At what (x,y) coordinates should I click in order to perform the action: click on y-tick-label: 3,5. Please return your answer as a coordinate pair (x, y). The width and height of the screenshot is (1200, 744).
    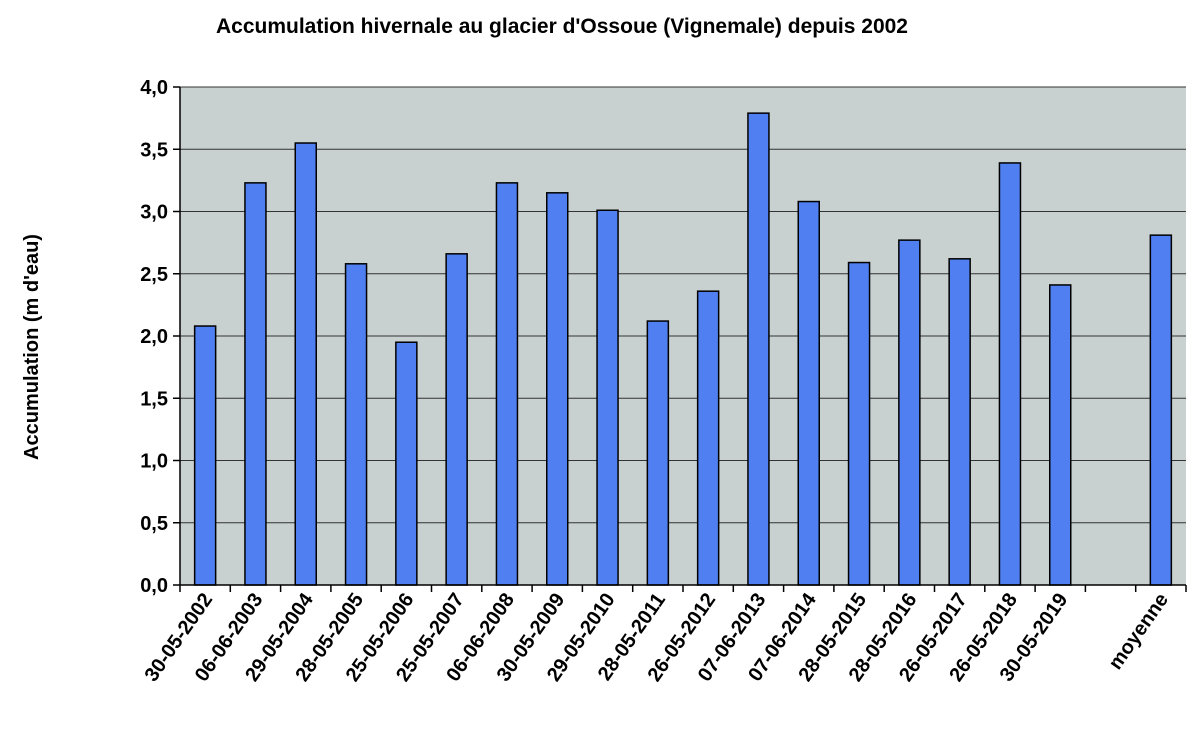
    Looking at the image, I should click on (154, 150).